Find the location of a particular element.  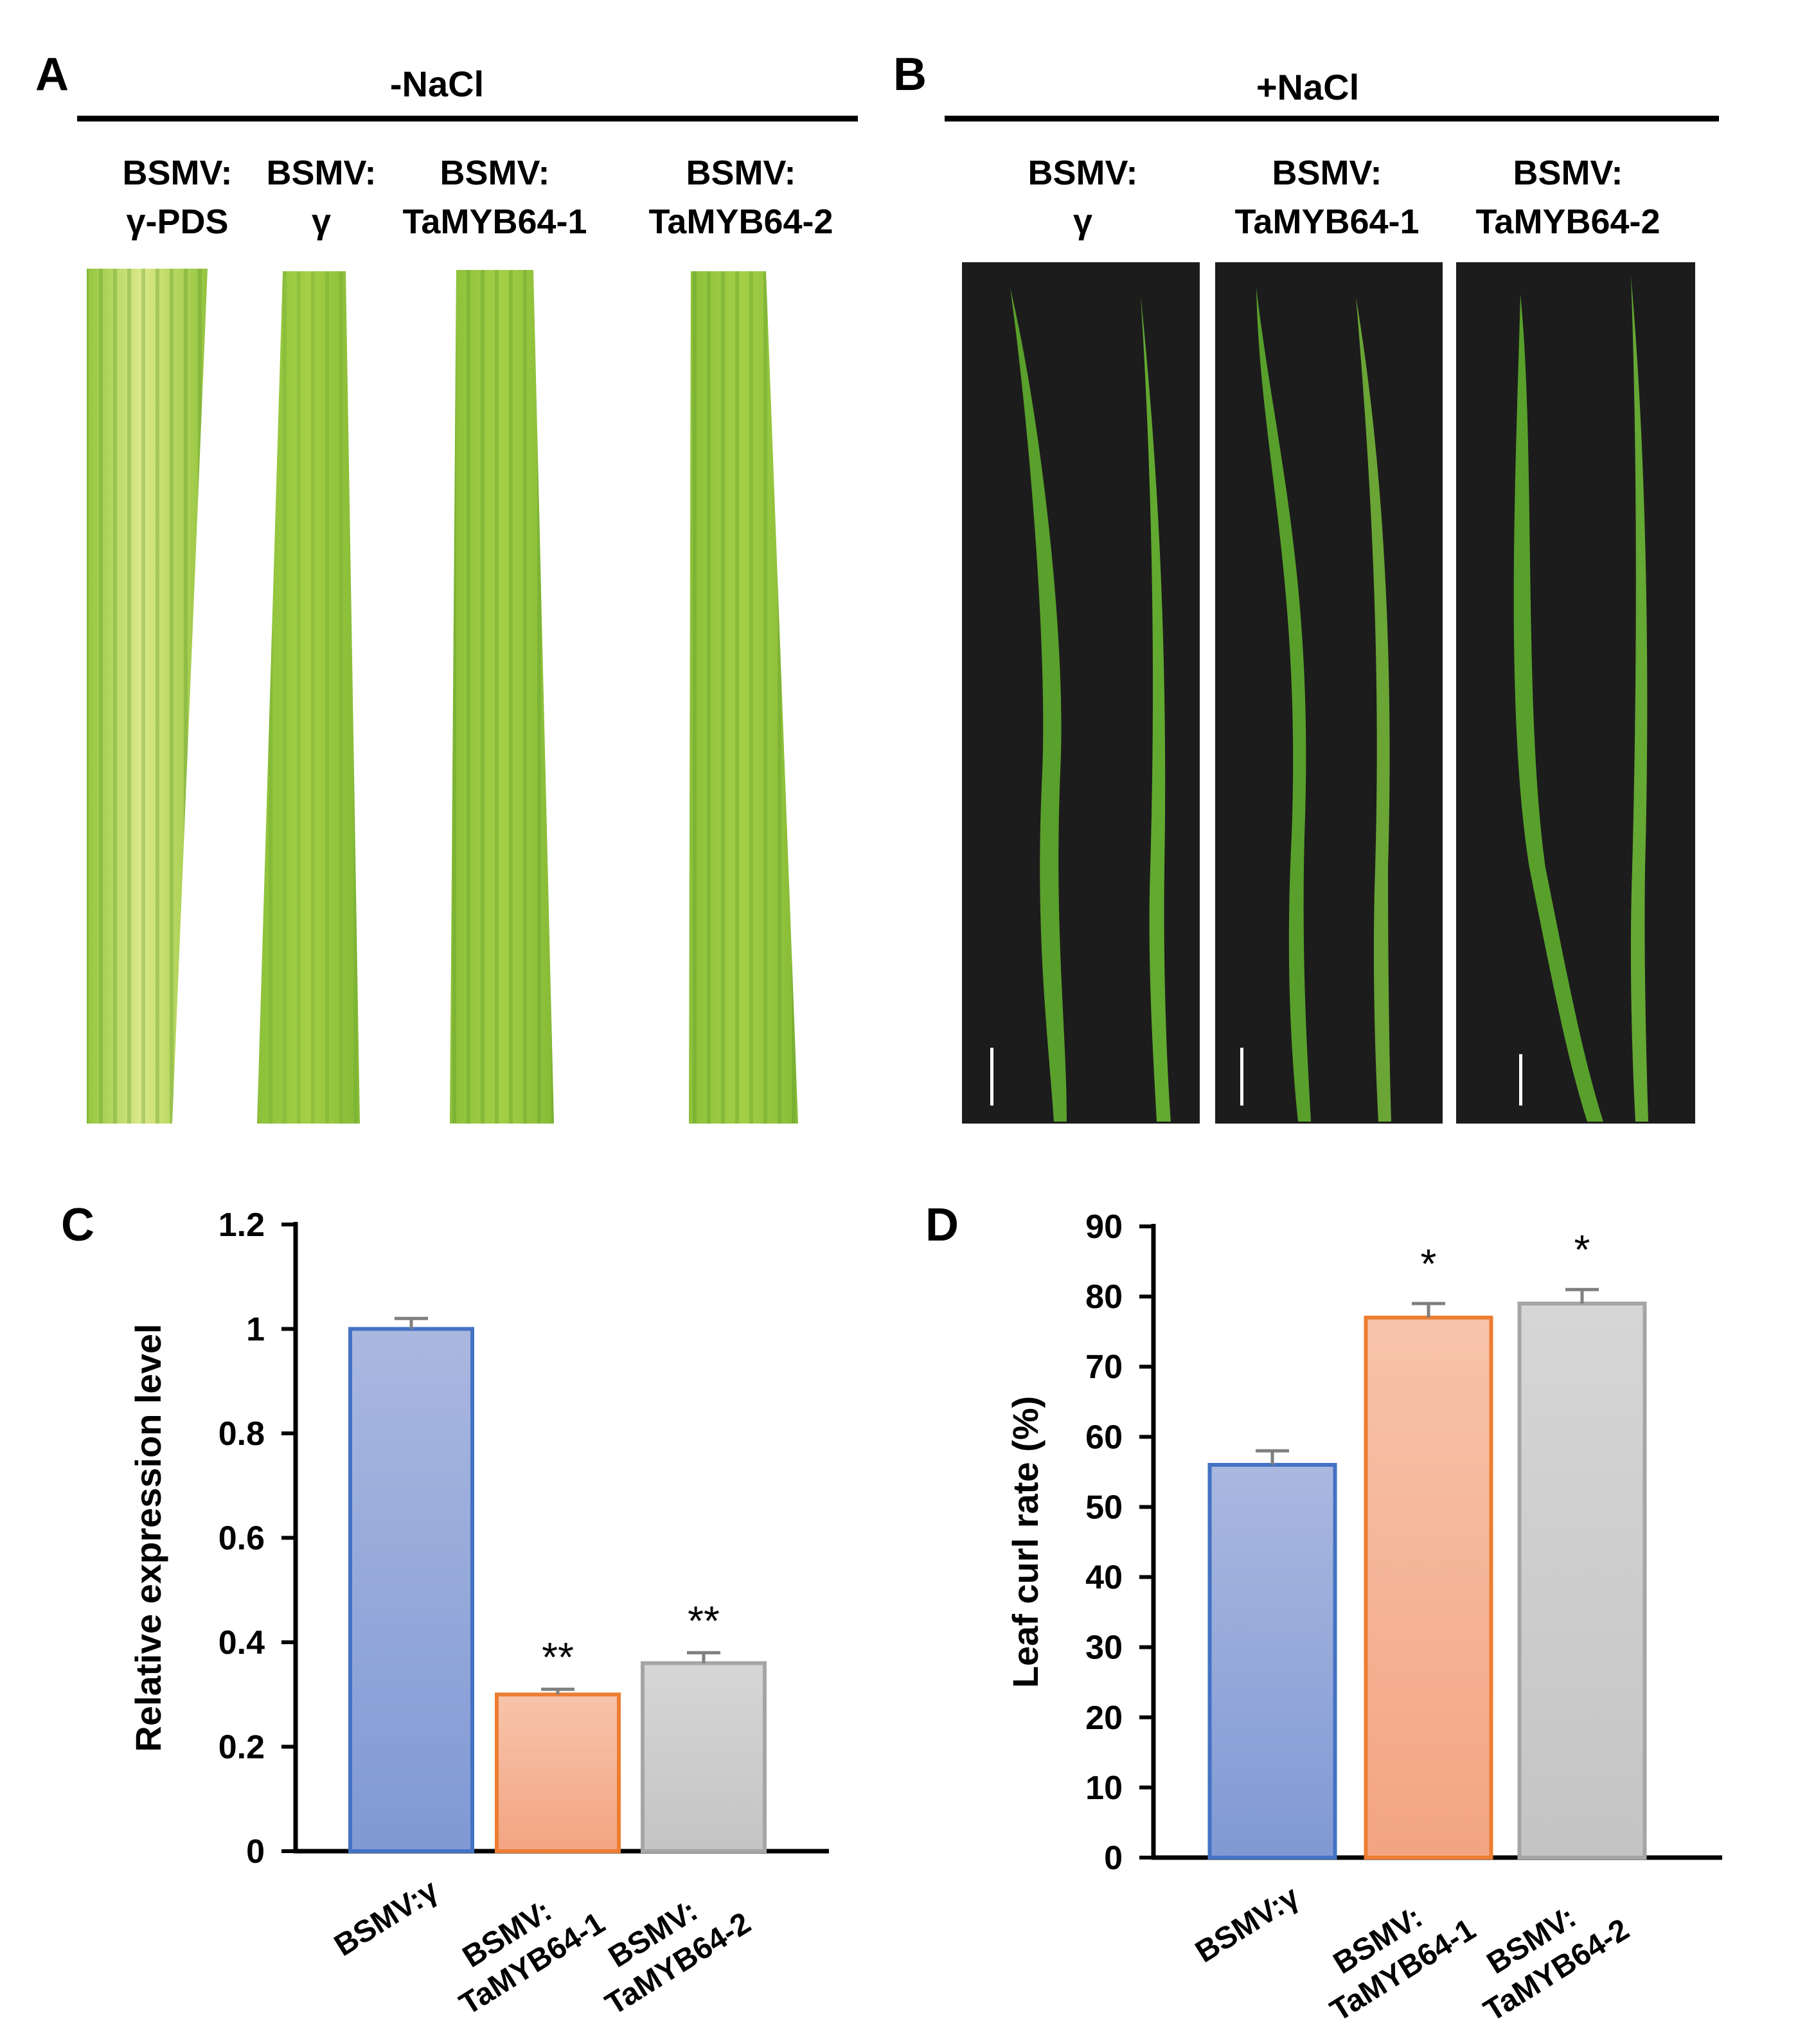

y-axis-title: Relative expression level is located at coordinates (148, 1537).